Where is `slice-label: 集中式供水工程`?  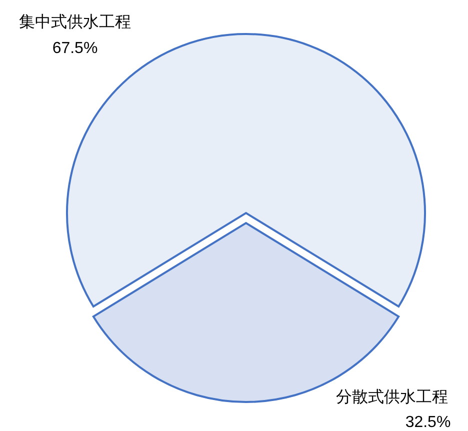 slice-label: 集中式供水工程 is located at coordinates (75, 21).